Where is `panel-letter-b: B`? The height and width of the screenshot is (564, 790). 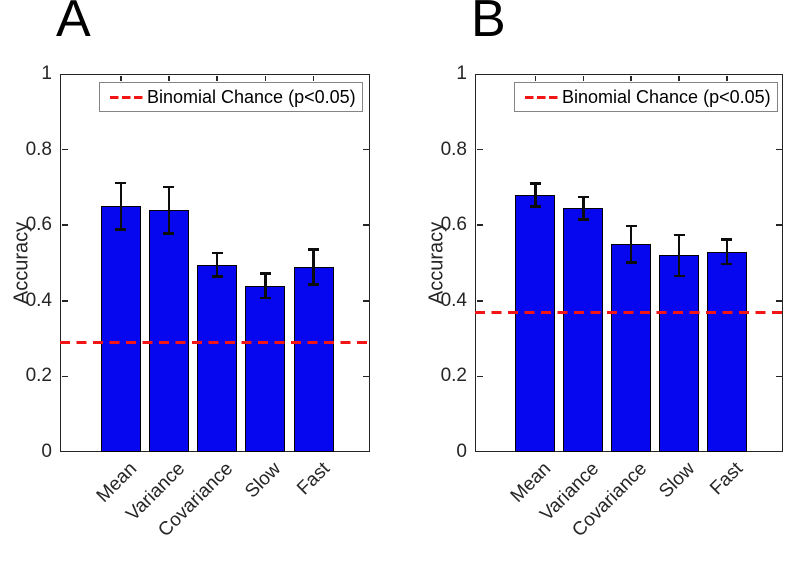
panel-letter-b: B is located at coordinates (488, 24).